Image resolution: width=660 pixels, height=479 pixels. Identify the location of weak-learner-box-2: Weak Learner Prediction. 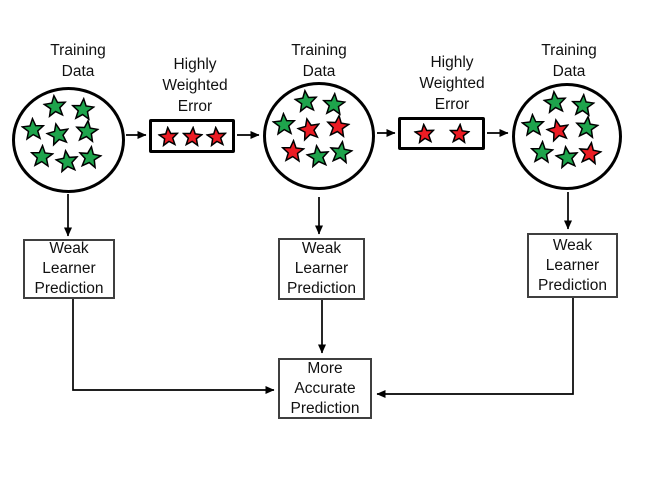
(321, 269).